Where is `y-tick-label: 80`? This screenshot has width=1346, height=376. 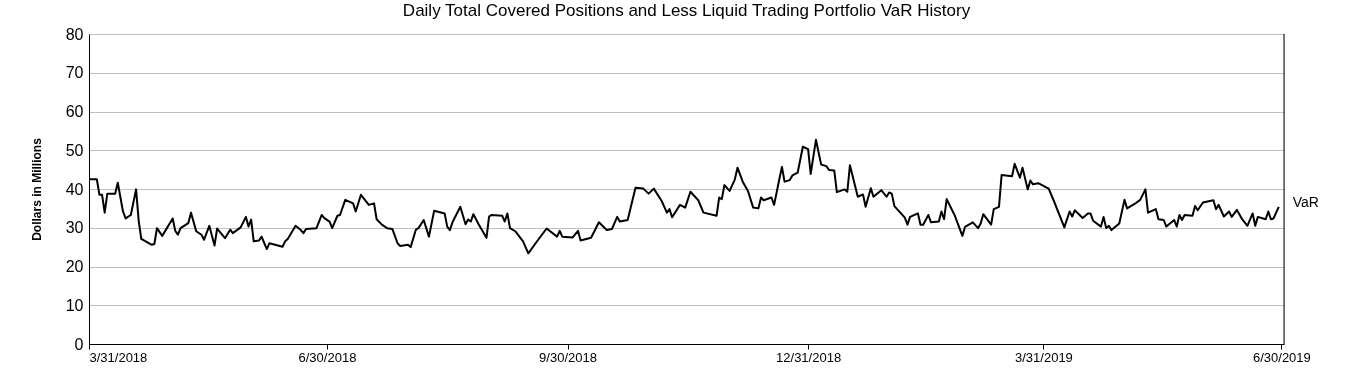
y-tick-label: 80 is located at coordinates (74, 34).